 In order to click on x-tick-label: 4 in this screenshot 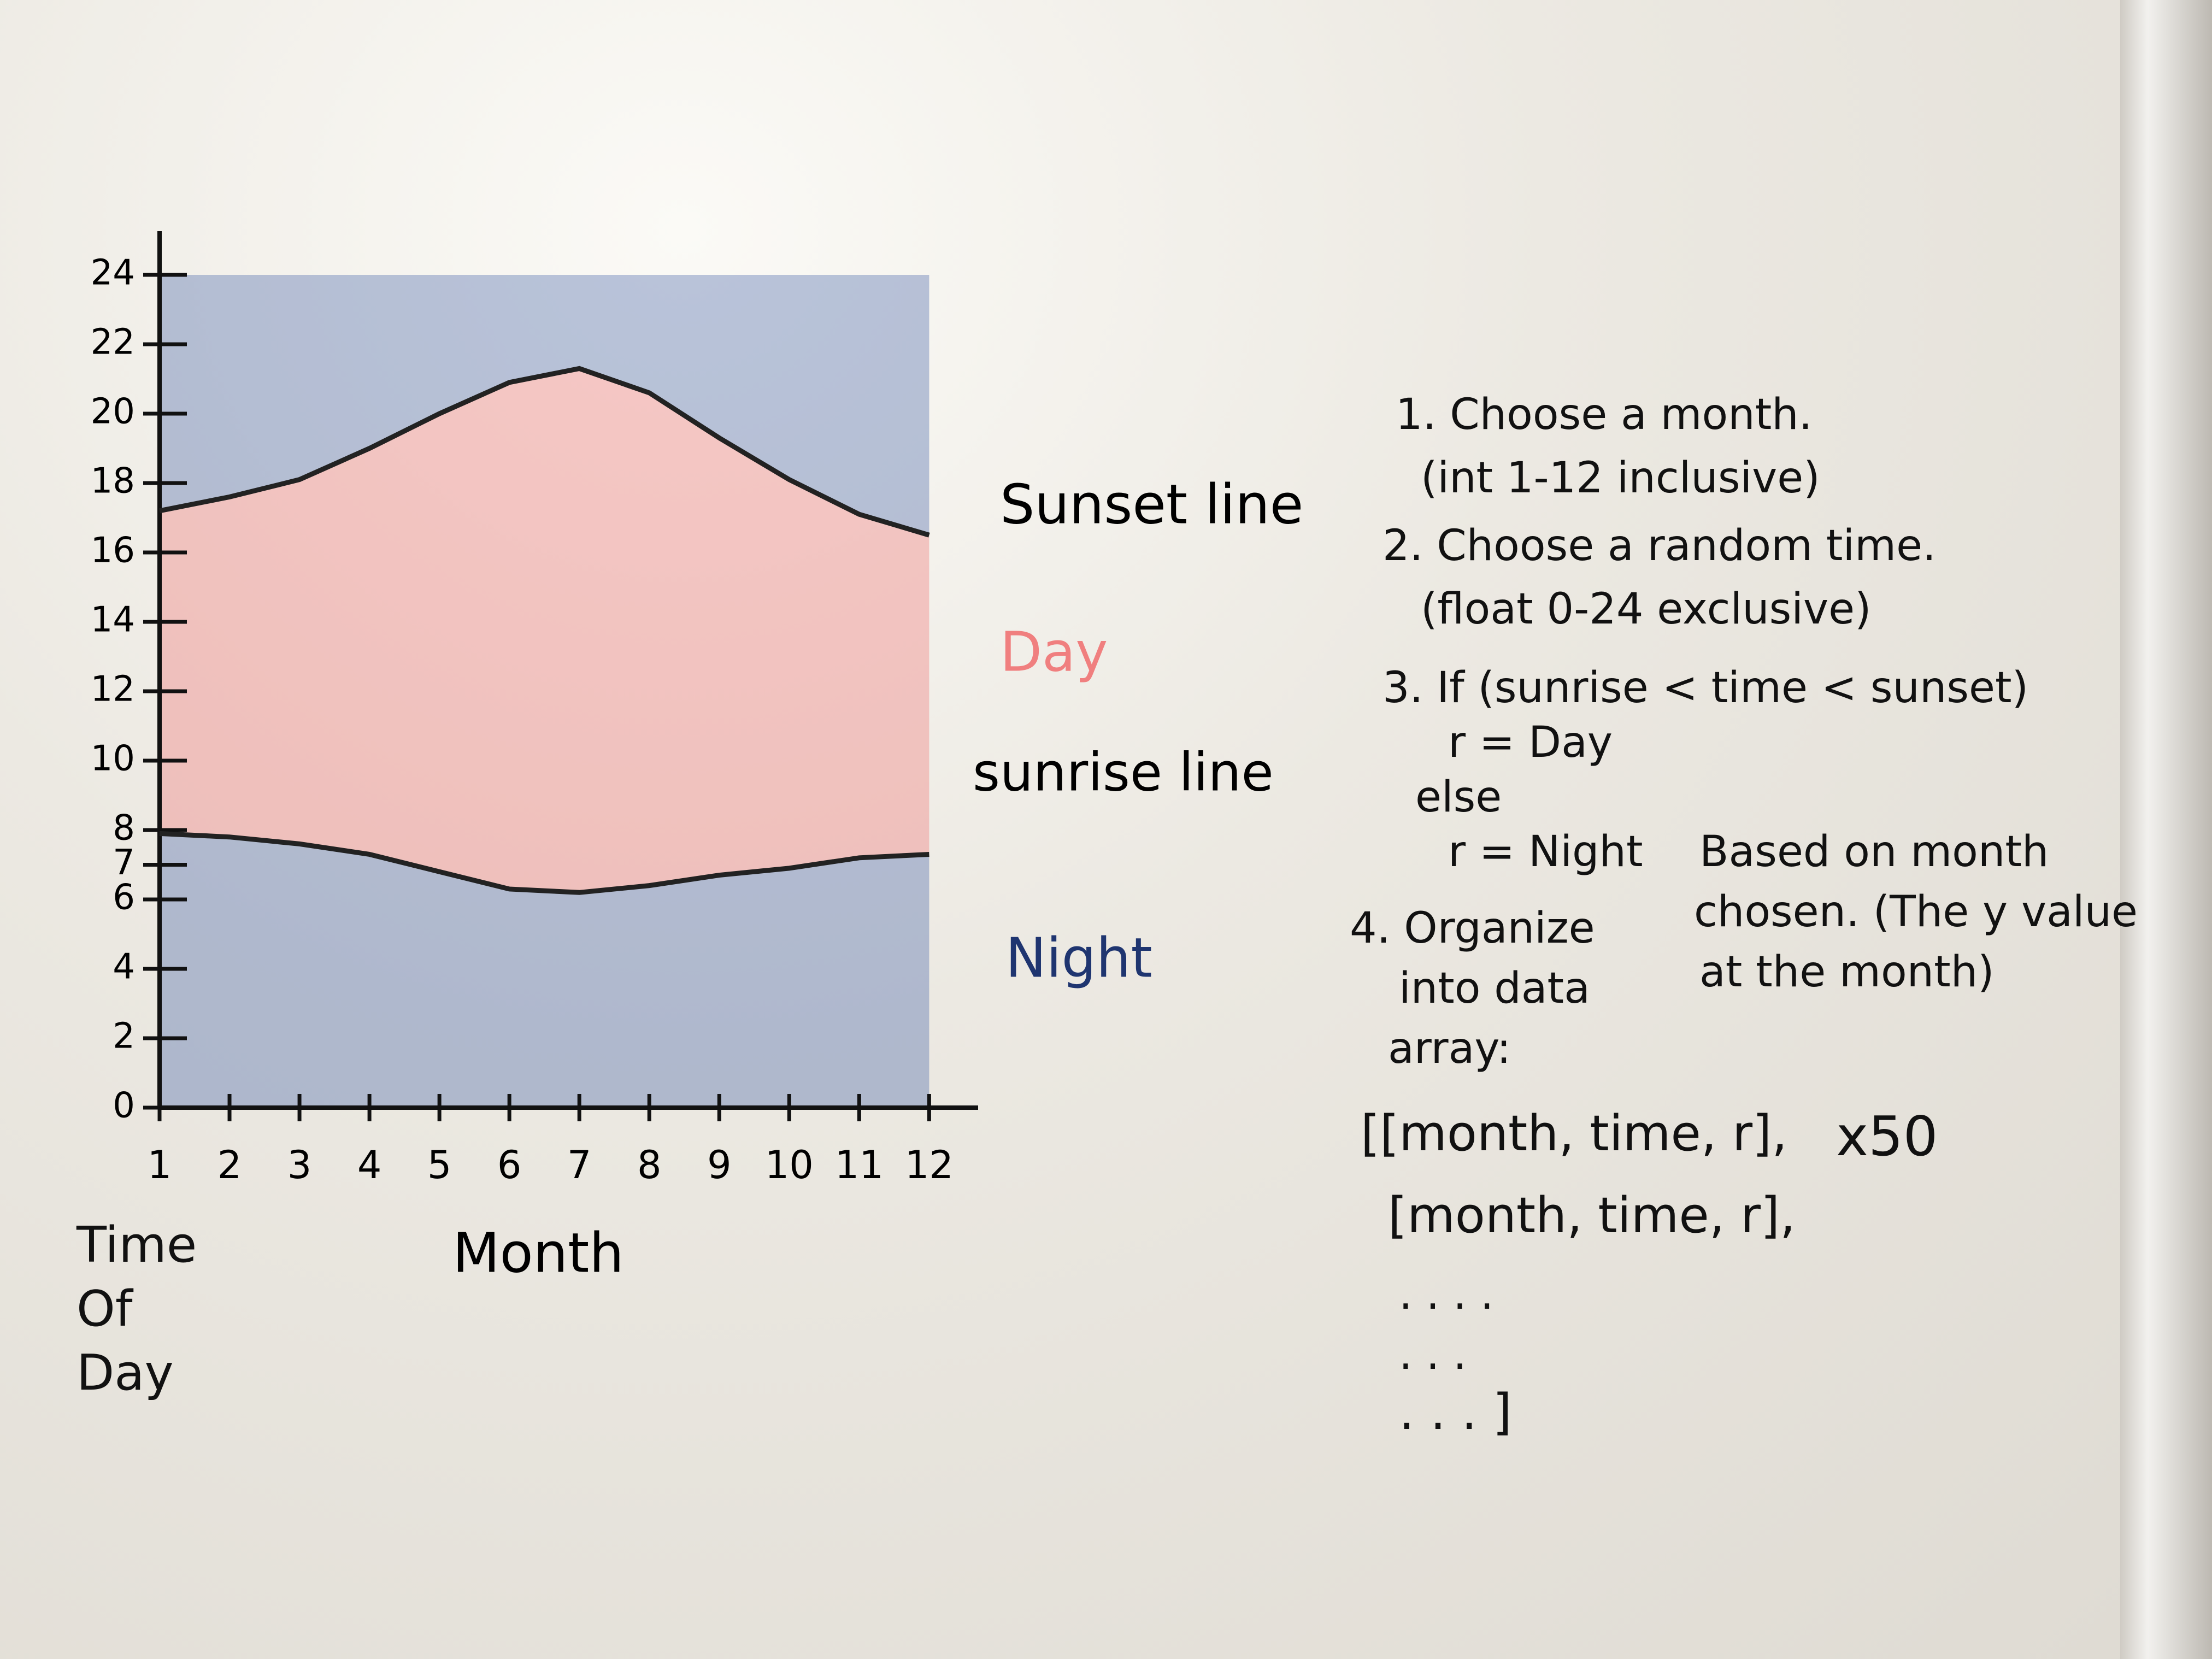, I will do `click(369, 1165)`.